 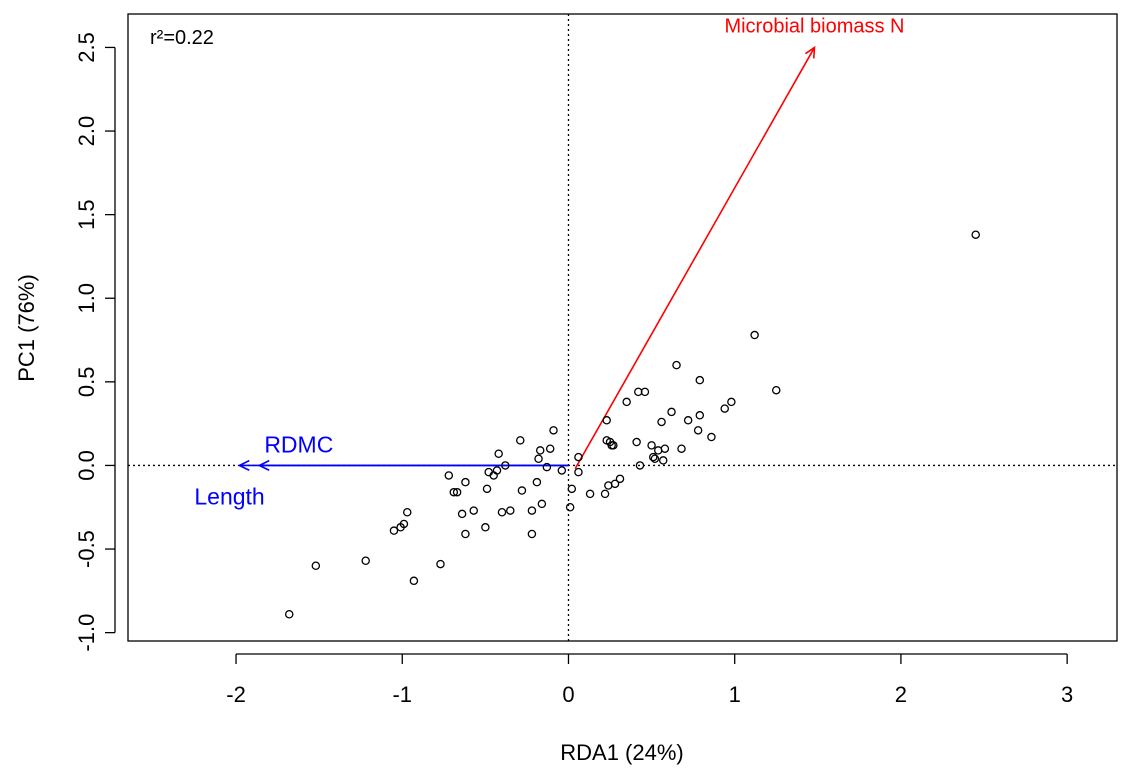 What do you see at coordinates (621, 752) in the screenshot?
I see `x-axis-label: RDA1 (24%)` at bounding box center [621, 752].